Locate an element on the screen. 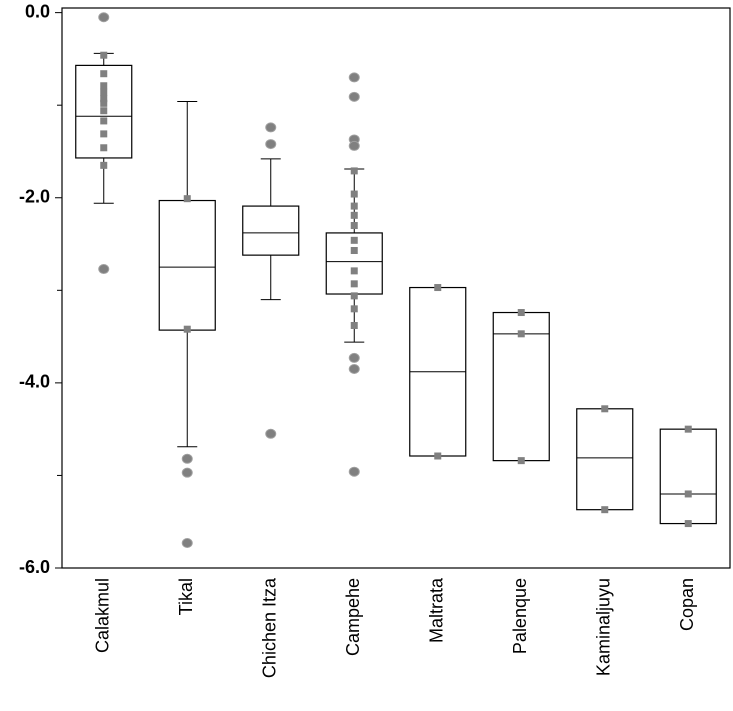  y-tick-label: -2.0 is located at coordinates (34, 197).